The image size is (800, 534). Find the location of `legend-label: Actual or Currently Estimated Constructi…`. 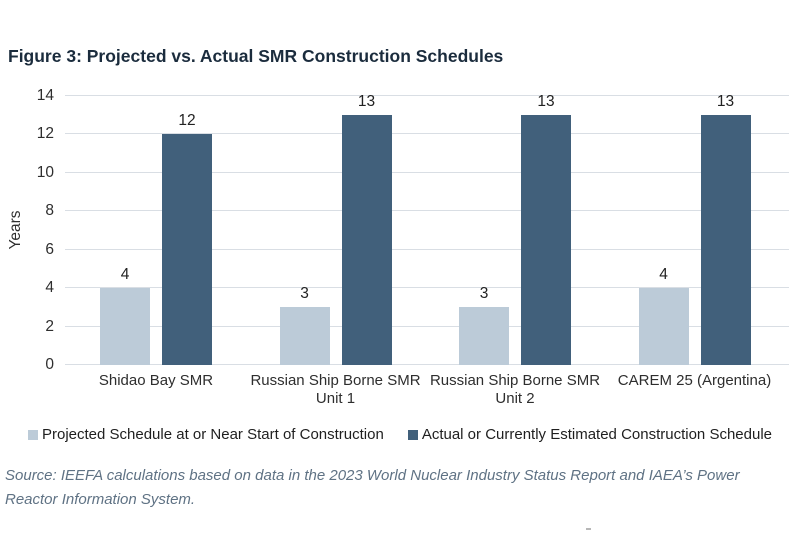

legend-label: Actual or Currently Estimated Constructi… is located at coordinates (596, 434).